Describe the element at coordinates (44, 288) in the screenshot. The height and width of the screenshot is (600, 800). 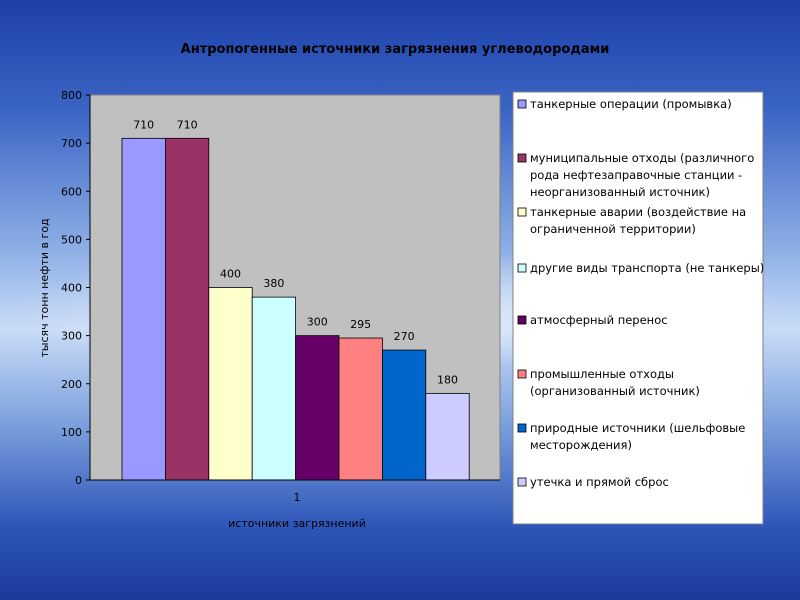
I see `y-axis-title: тысяч тонн нефти в год` at that location.